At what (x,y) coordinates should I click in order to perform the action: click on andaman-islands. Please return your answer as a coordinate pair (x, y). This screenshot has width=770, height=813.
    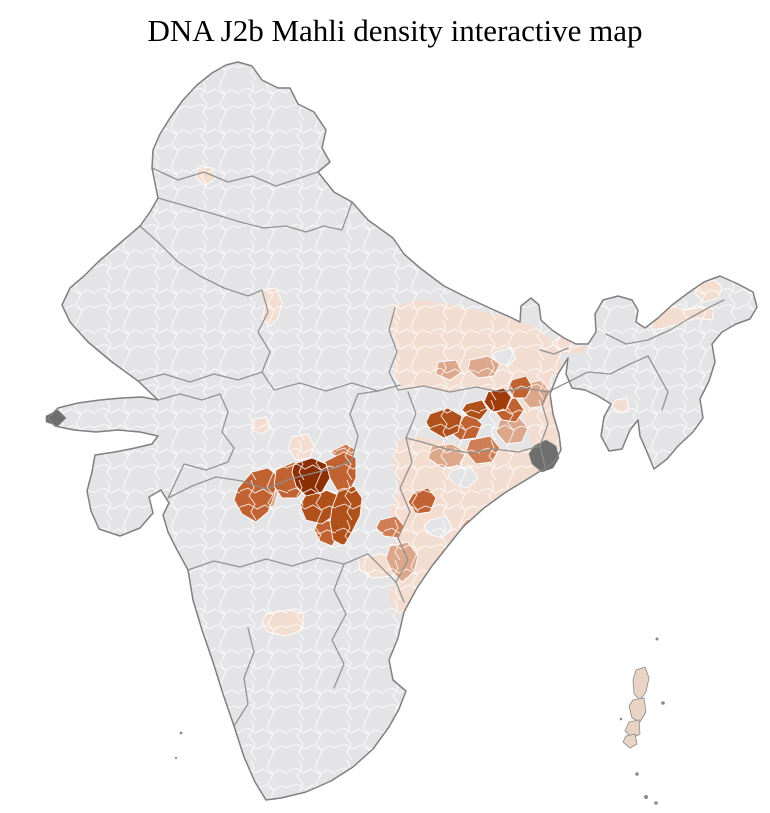
    Looking at the image, I should click on (636, 707).